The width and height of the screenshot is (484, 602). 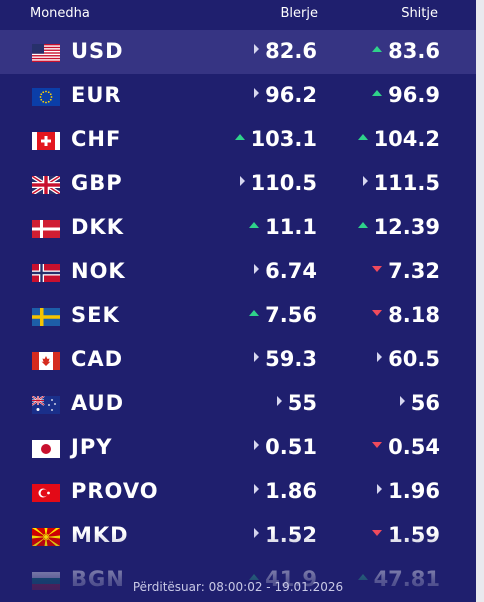 I want to click on bottom-fade, so click(x=238, y=567).